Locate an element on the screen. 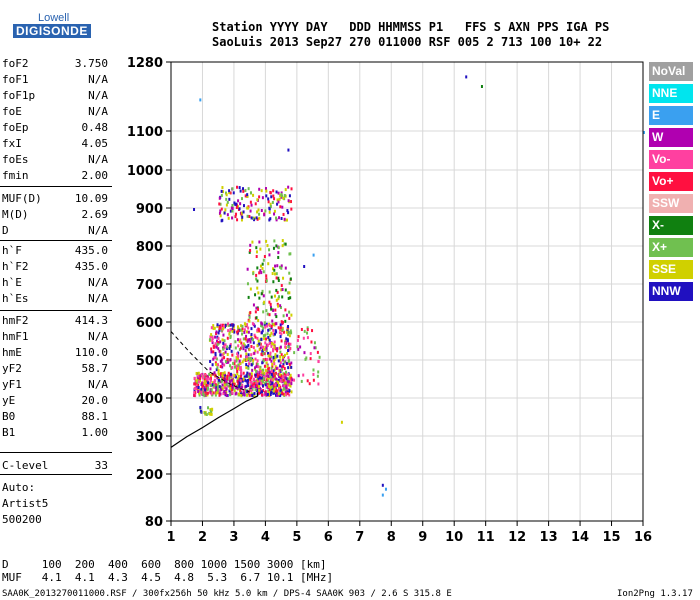 Image resolution: width=700 pixels, height=600 pixels. param-row: h`E N/A is located at coordinates (55, 284).